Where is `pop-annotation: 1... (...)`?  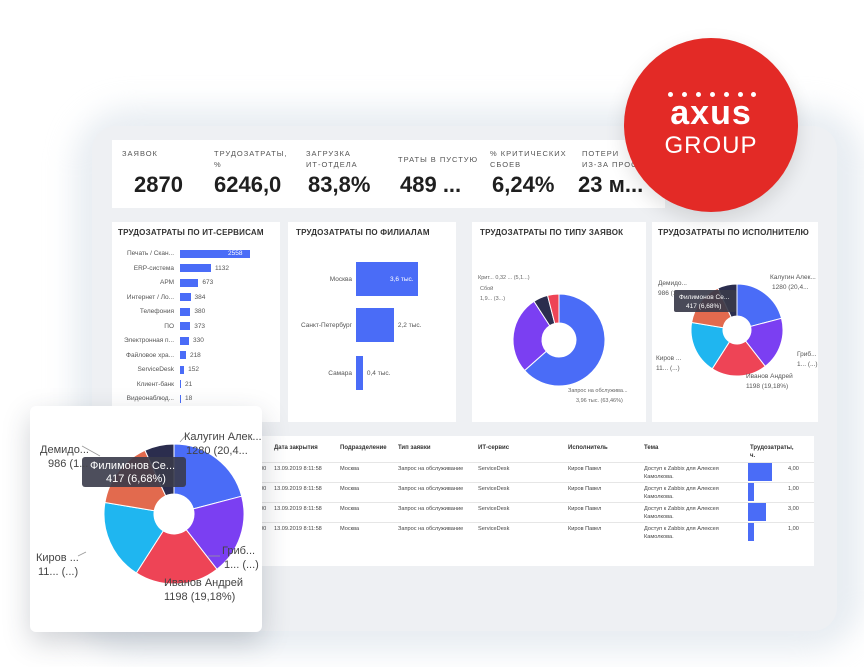
pop-annotation: 1... (...) is located at coordinates (241, 565).